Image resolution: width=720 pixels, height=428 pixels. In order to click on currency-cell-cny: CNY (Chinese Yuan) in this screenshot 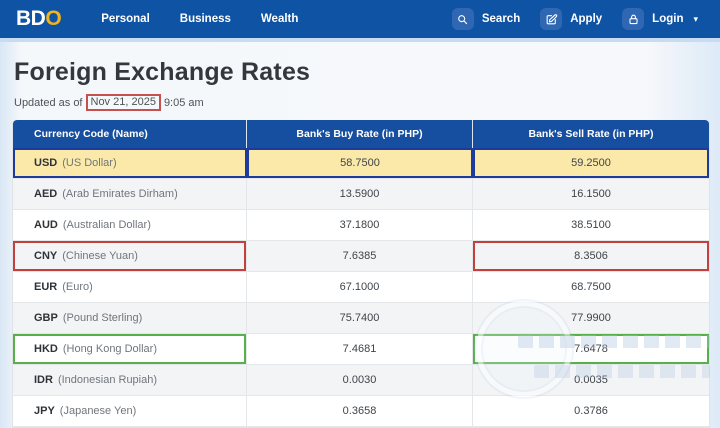, I will do `click(130, 256)`.